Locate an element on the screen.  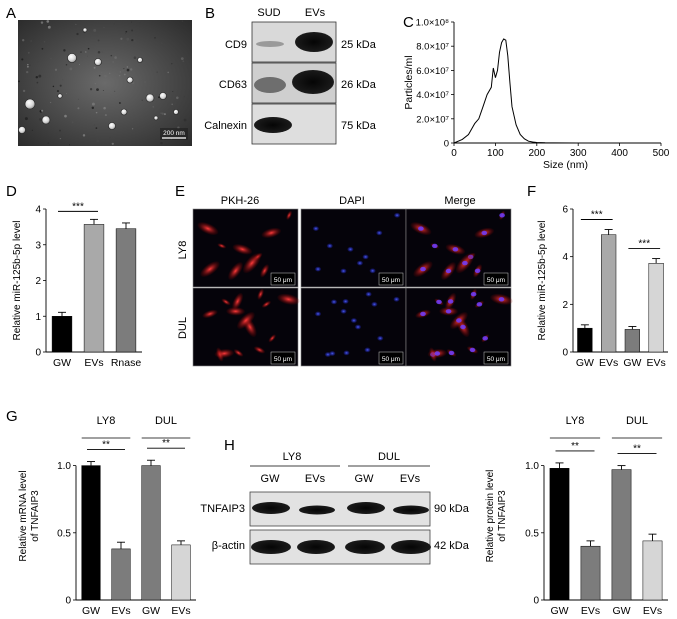
x-tick-label: 300 is located at coordinates (578, 153).